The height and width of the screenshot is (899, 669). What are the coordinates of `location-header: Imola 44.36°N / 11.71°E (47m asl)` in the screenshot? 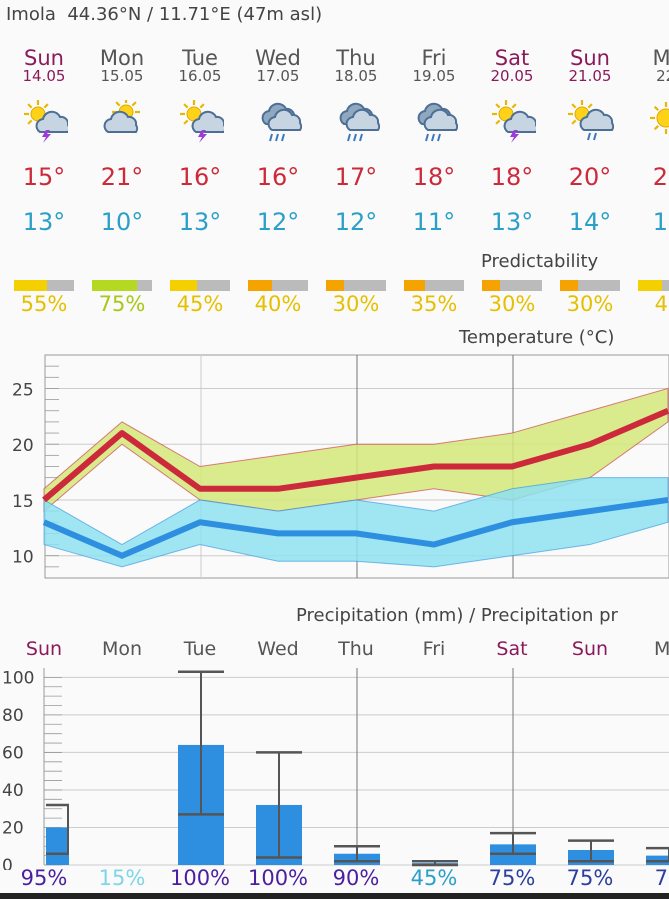 It's located at (164, 14).